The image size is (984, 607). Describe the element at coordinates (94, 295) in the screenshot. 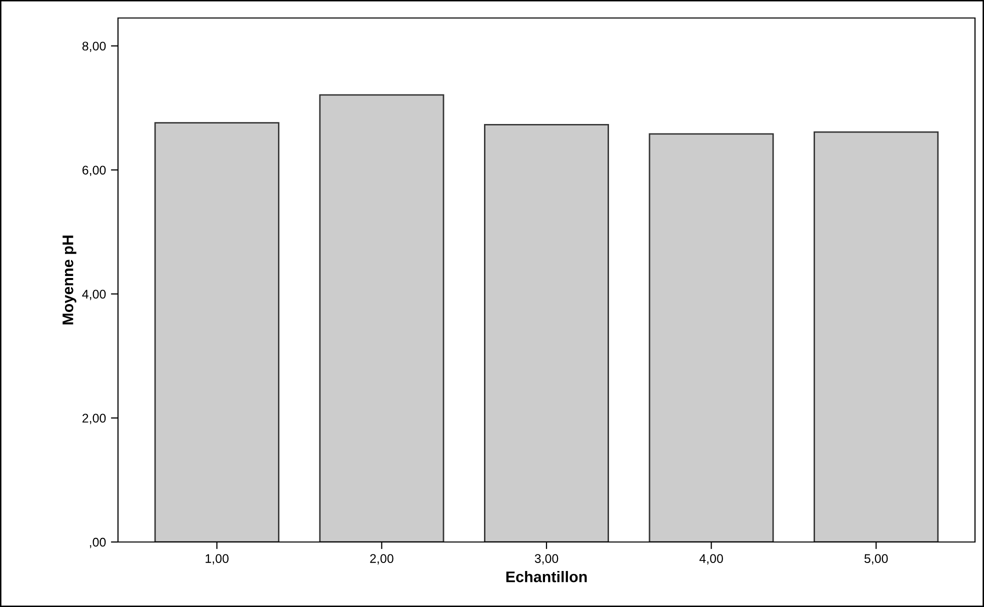

I see `y-tick-label: 4,00` at that location.